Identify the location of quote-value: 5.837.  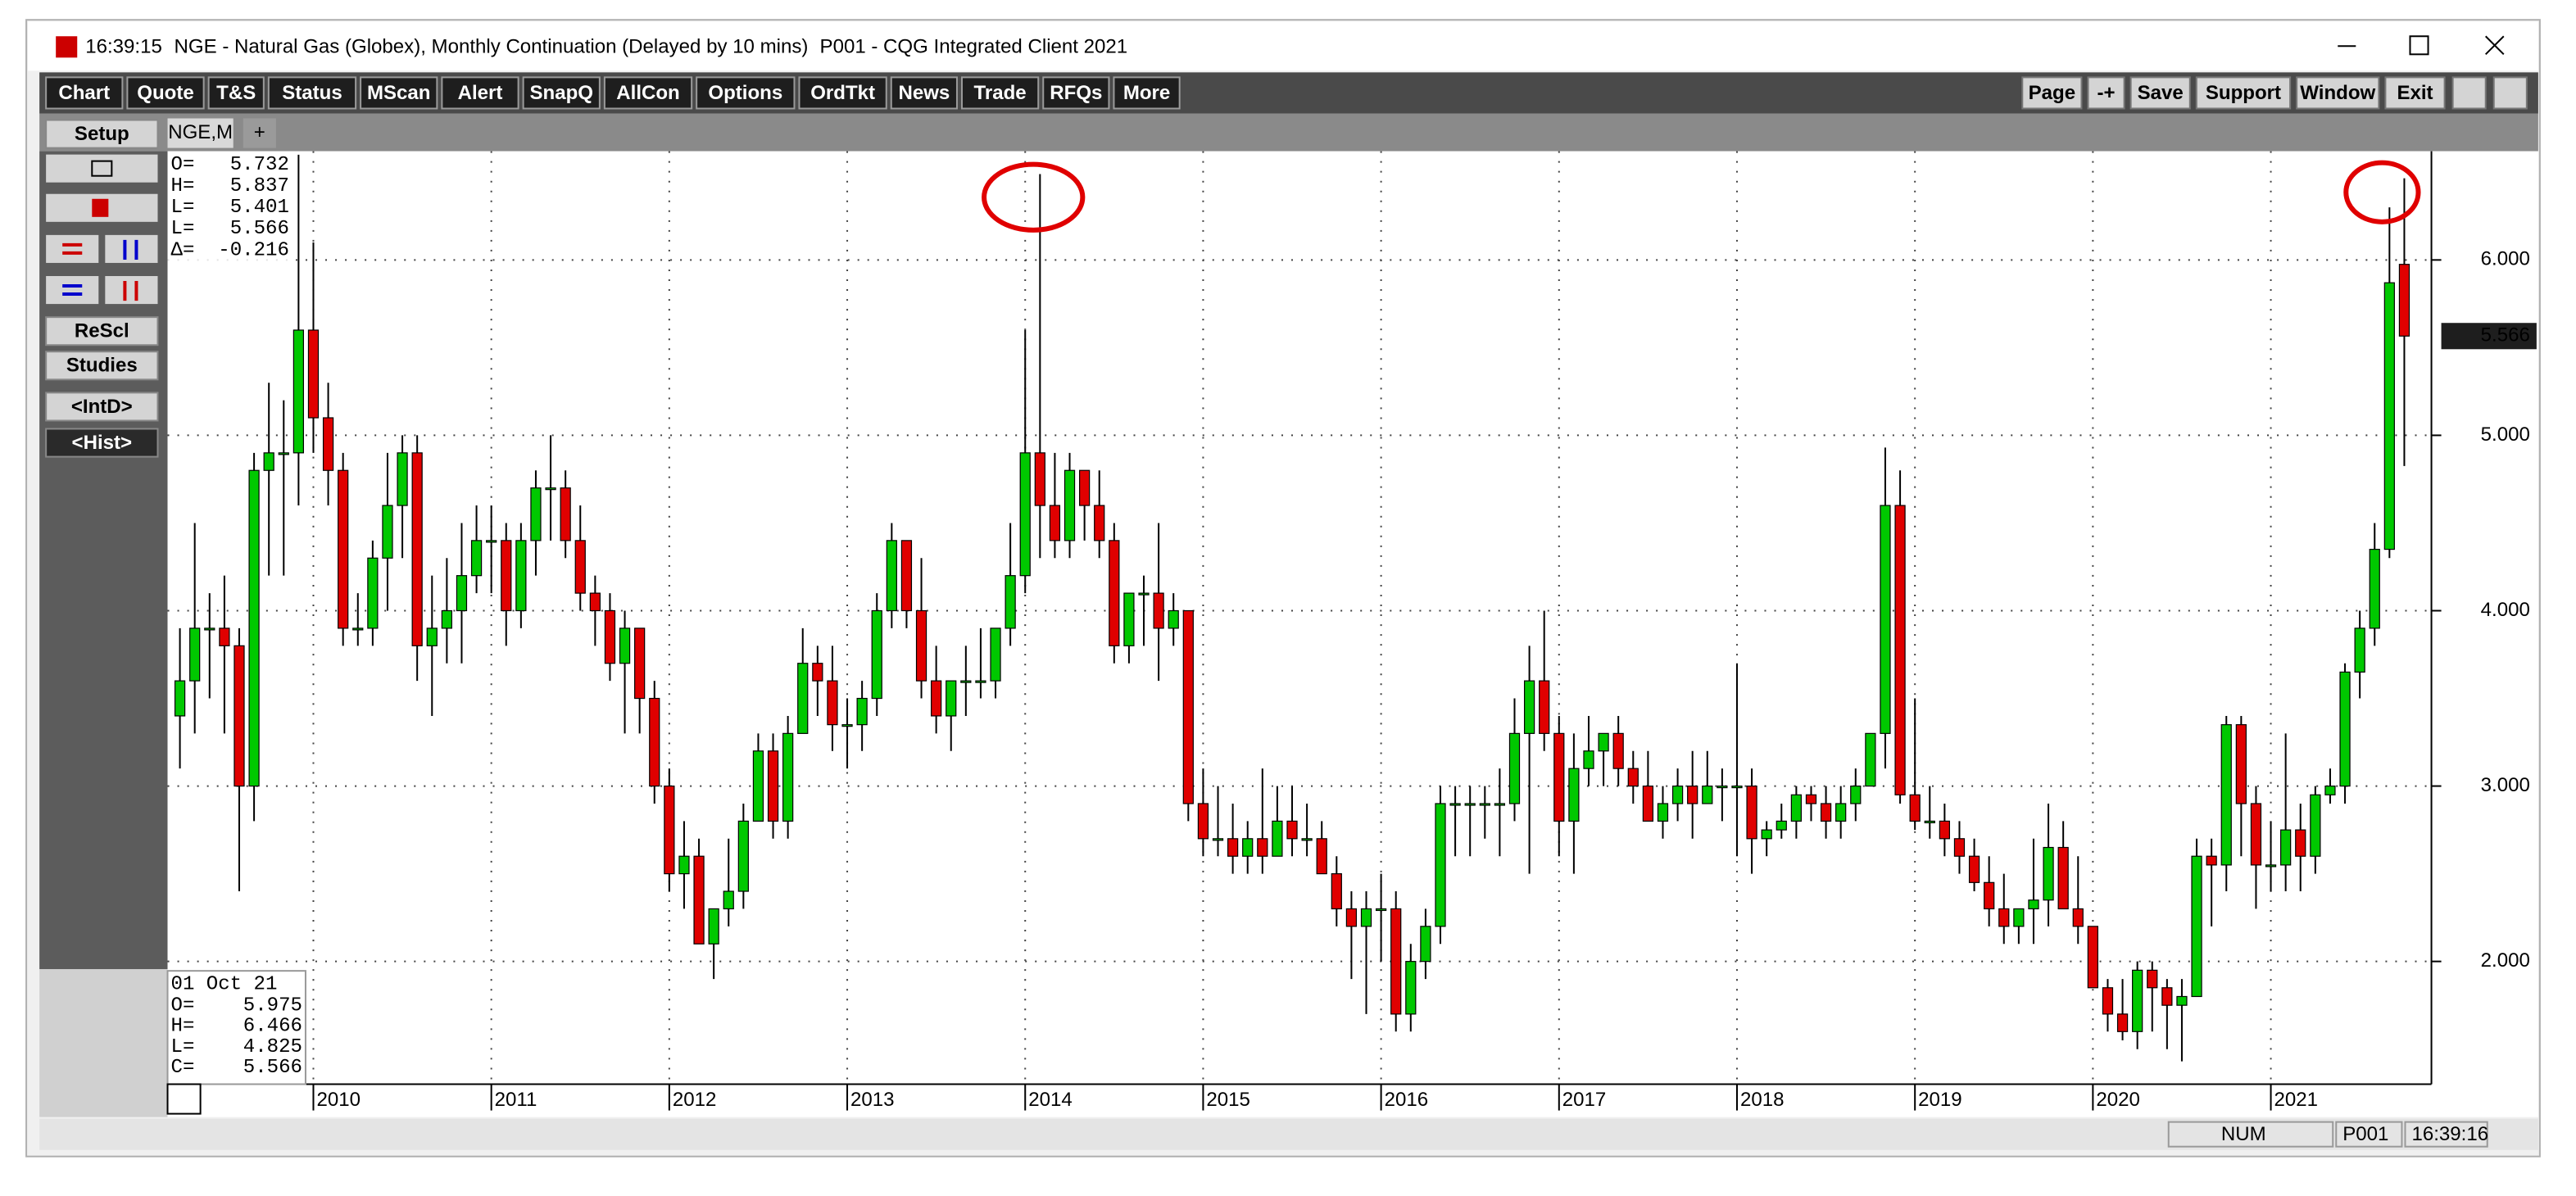
(259, 186).